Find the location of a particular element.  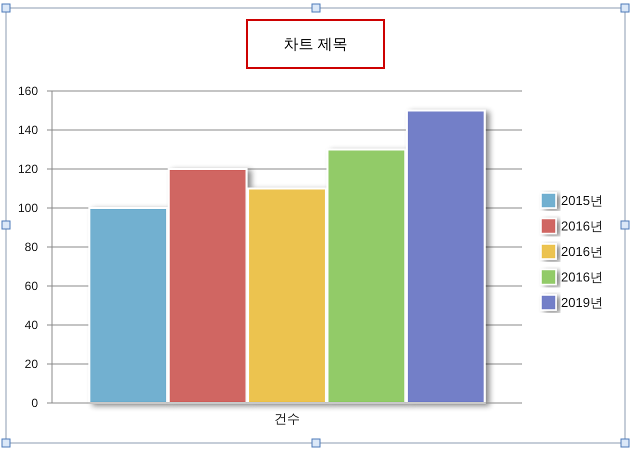

y-tick-label: 120 is located at coordinates (28, 169).